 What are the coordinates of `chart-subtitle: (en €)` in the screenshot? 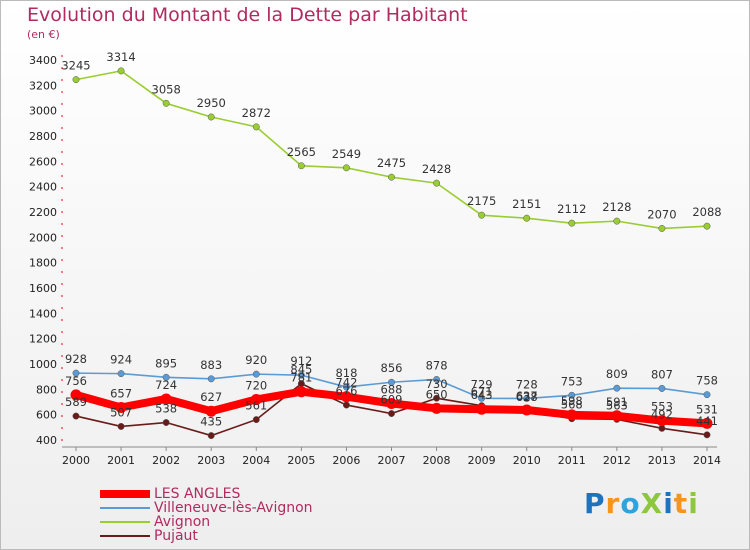 It's located at (43, 34).